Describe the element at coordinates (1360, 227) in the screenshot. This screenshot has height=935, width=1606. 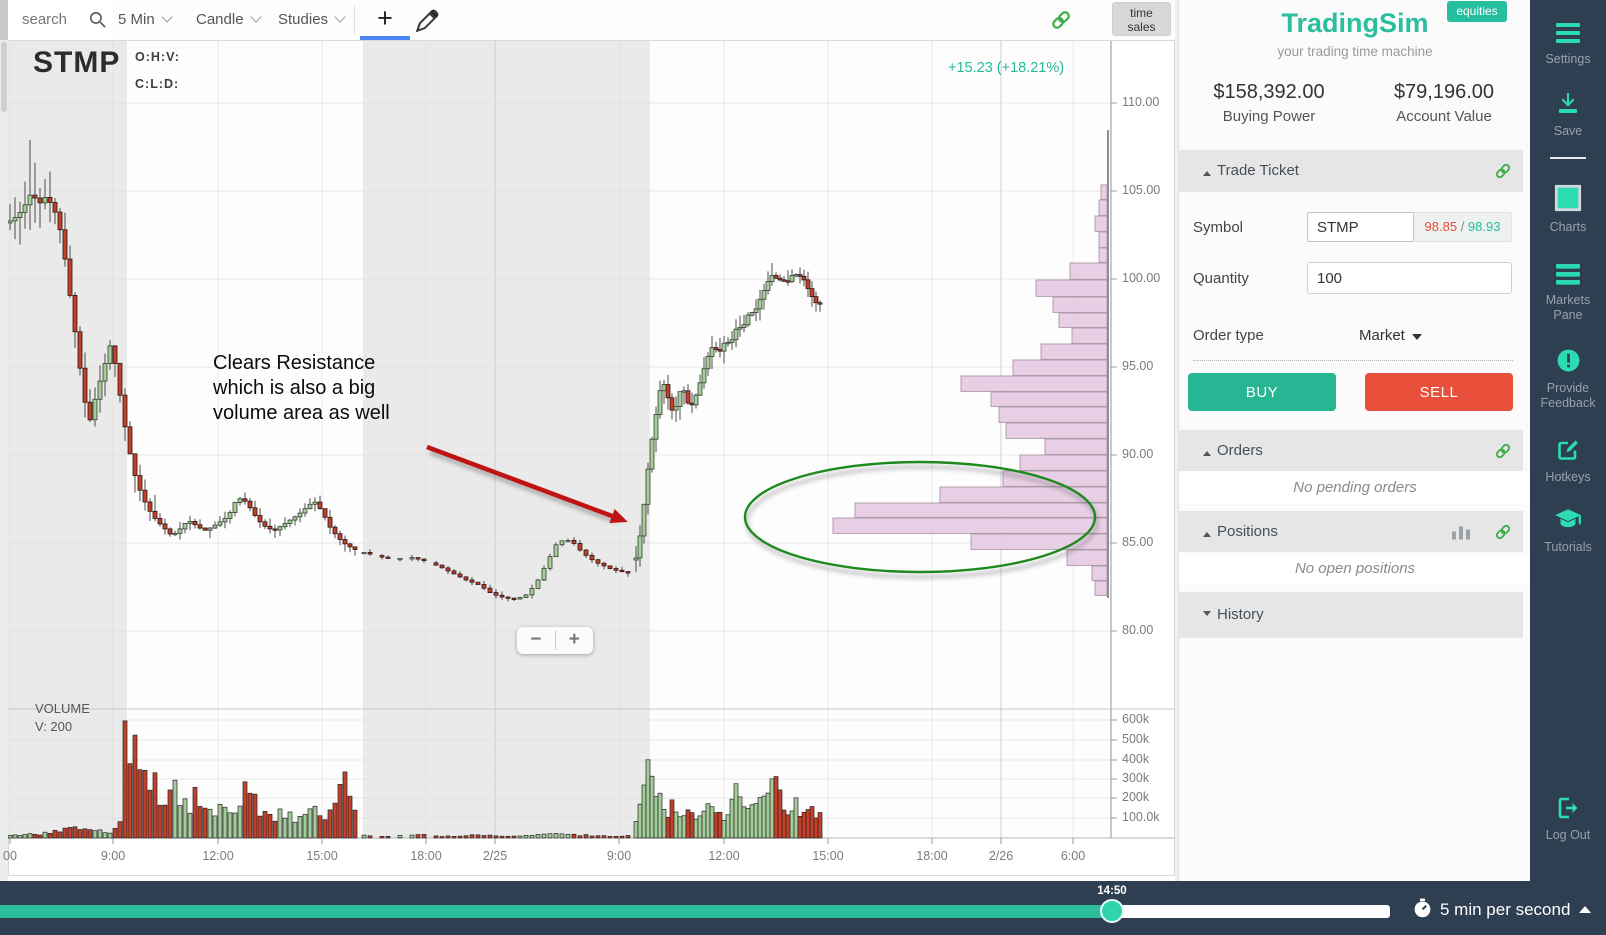
I see `symbol-input` at that location.